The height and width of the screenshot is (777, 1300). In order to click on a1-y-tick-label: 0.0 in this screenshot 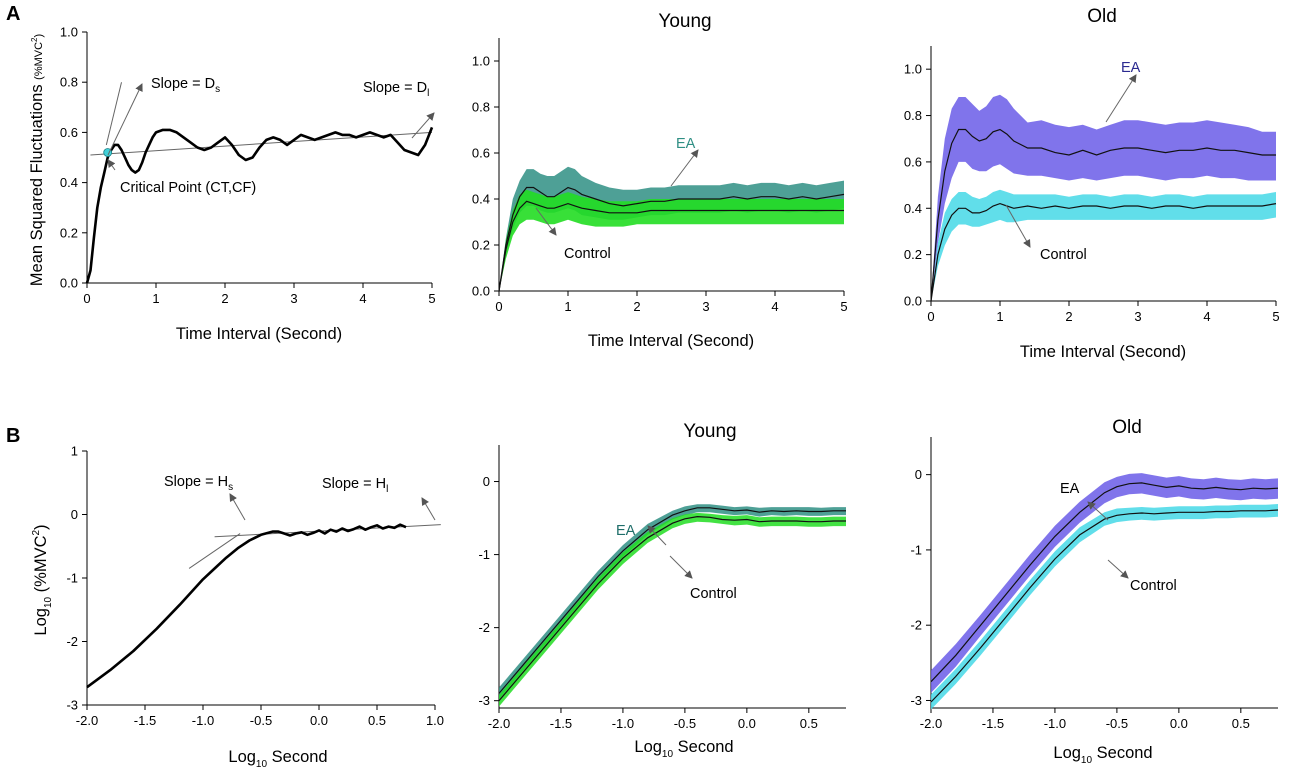, I will do `click(69, 283)`.